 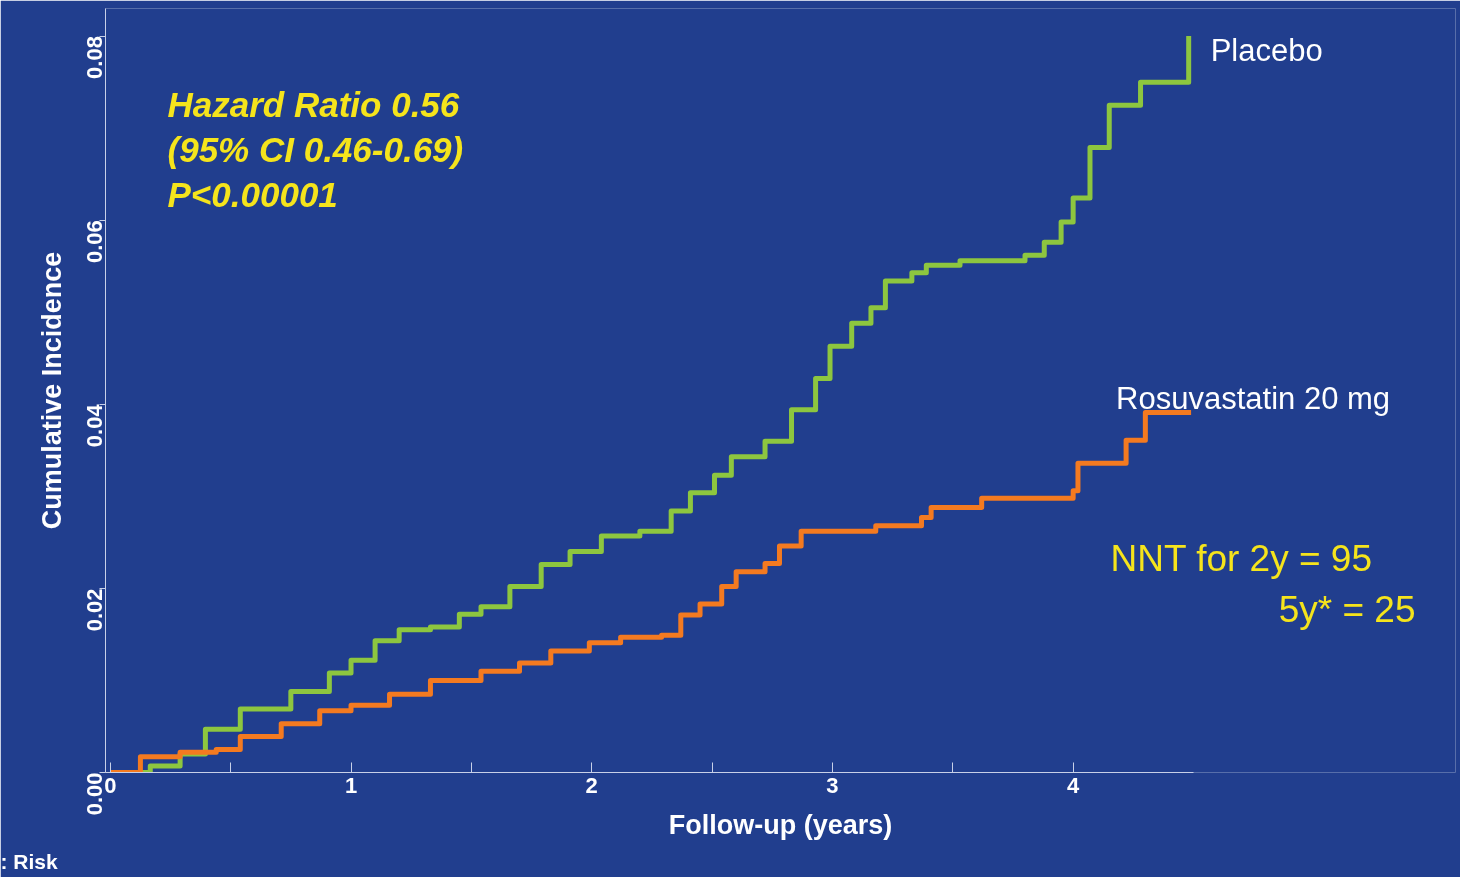 I want to click on x-tick-label: 1, so click(x=351, y=785).